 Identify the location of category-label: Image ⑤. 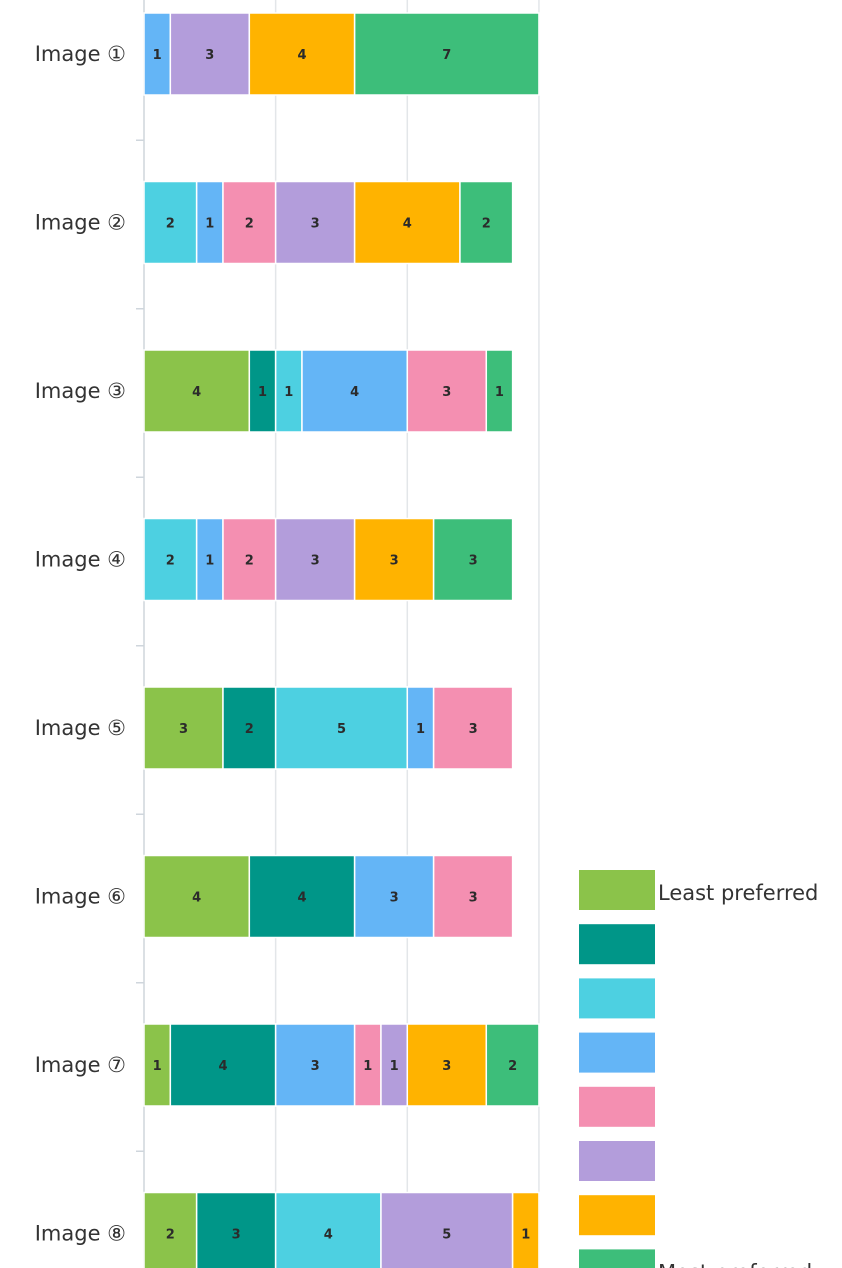
(80, 728).